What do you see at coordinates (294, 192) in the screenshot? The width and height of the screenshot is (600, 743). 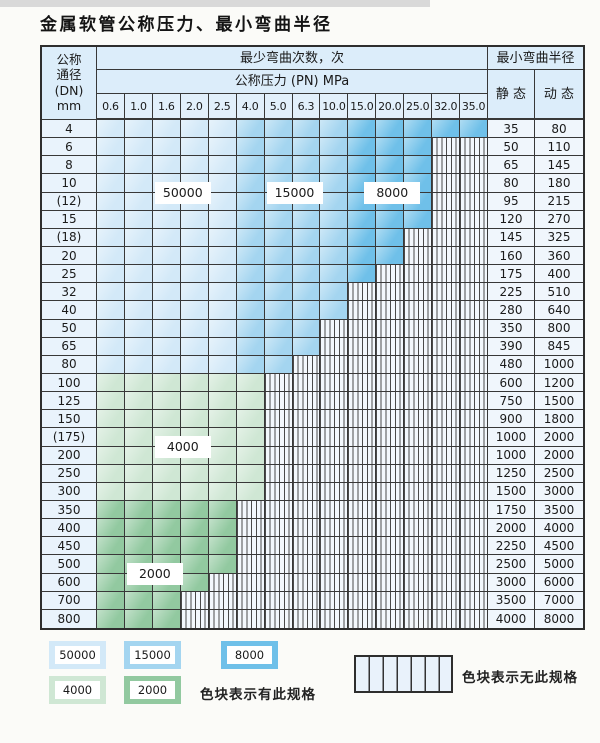 I see `cycle-count-label: 15000` at bounding box center [294, 192].